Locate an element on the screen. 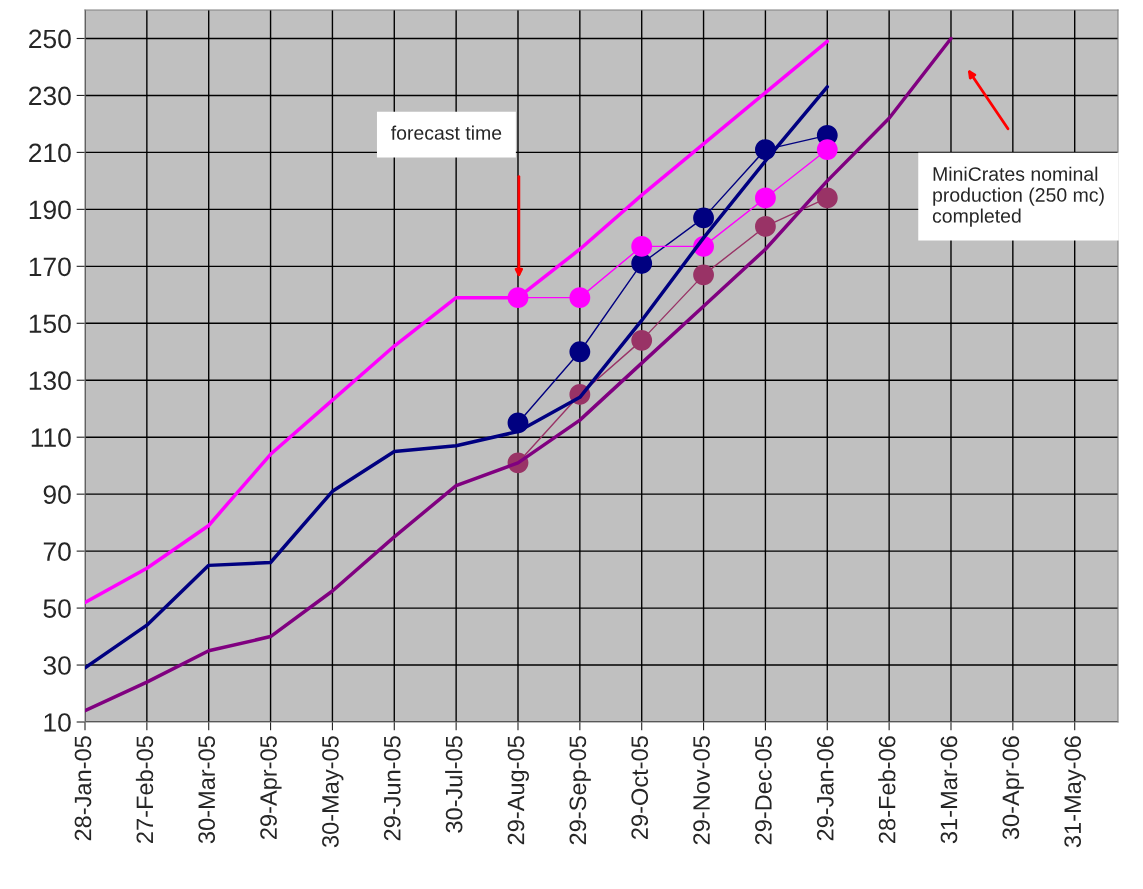 The image size is (1143, 889). x-tick-label: 30-Apr-06 is located at coordinates (1013, 788).